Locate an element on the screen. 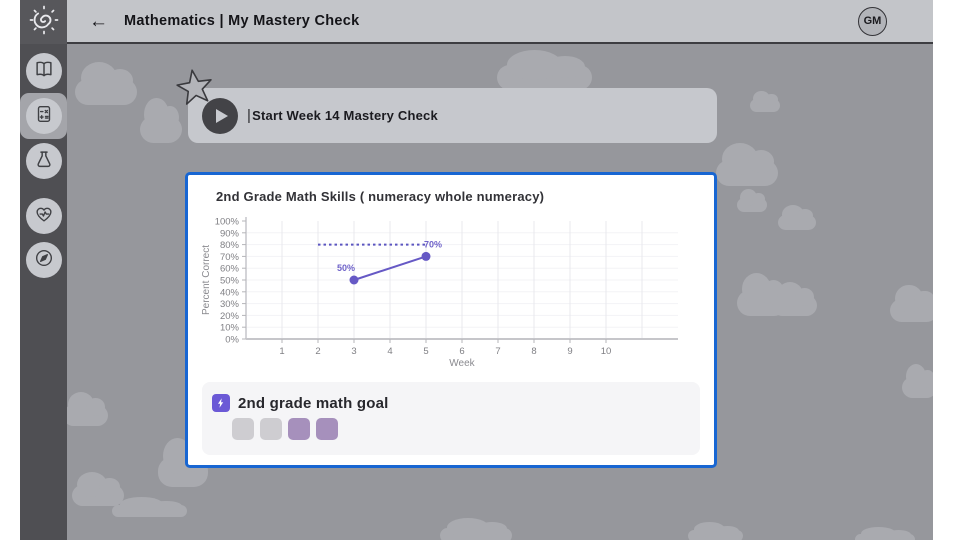  svg-text: 90% is located at coordinates (230, 233).